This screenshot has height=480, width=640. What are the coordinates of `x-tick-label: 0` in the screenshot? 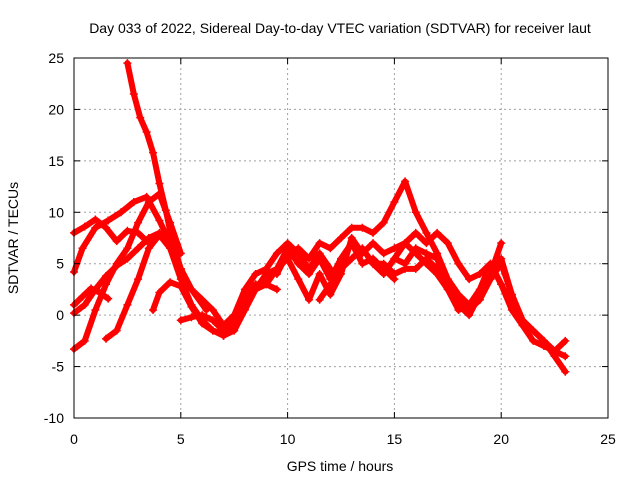 It's located at (74, 439).